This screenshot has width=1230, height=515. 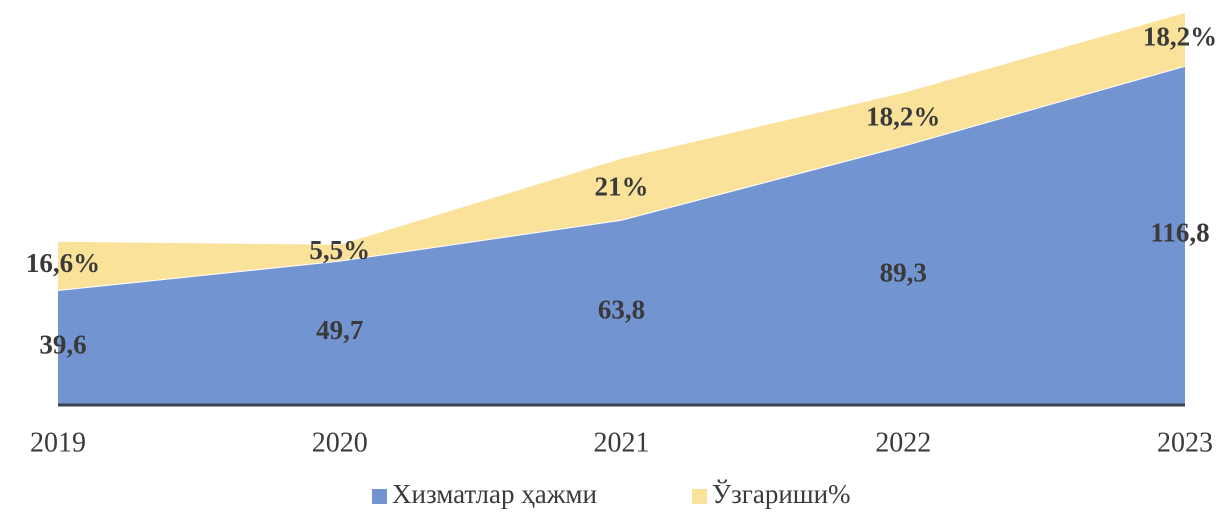 What do you see at coordinates (62, 345) in the screenshot?
I see `data-label: 39,6` at bounding box center [62, 345].